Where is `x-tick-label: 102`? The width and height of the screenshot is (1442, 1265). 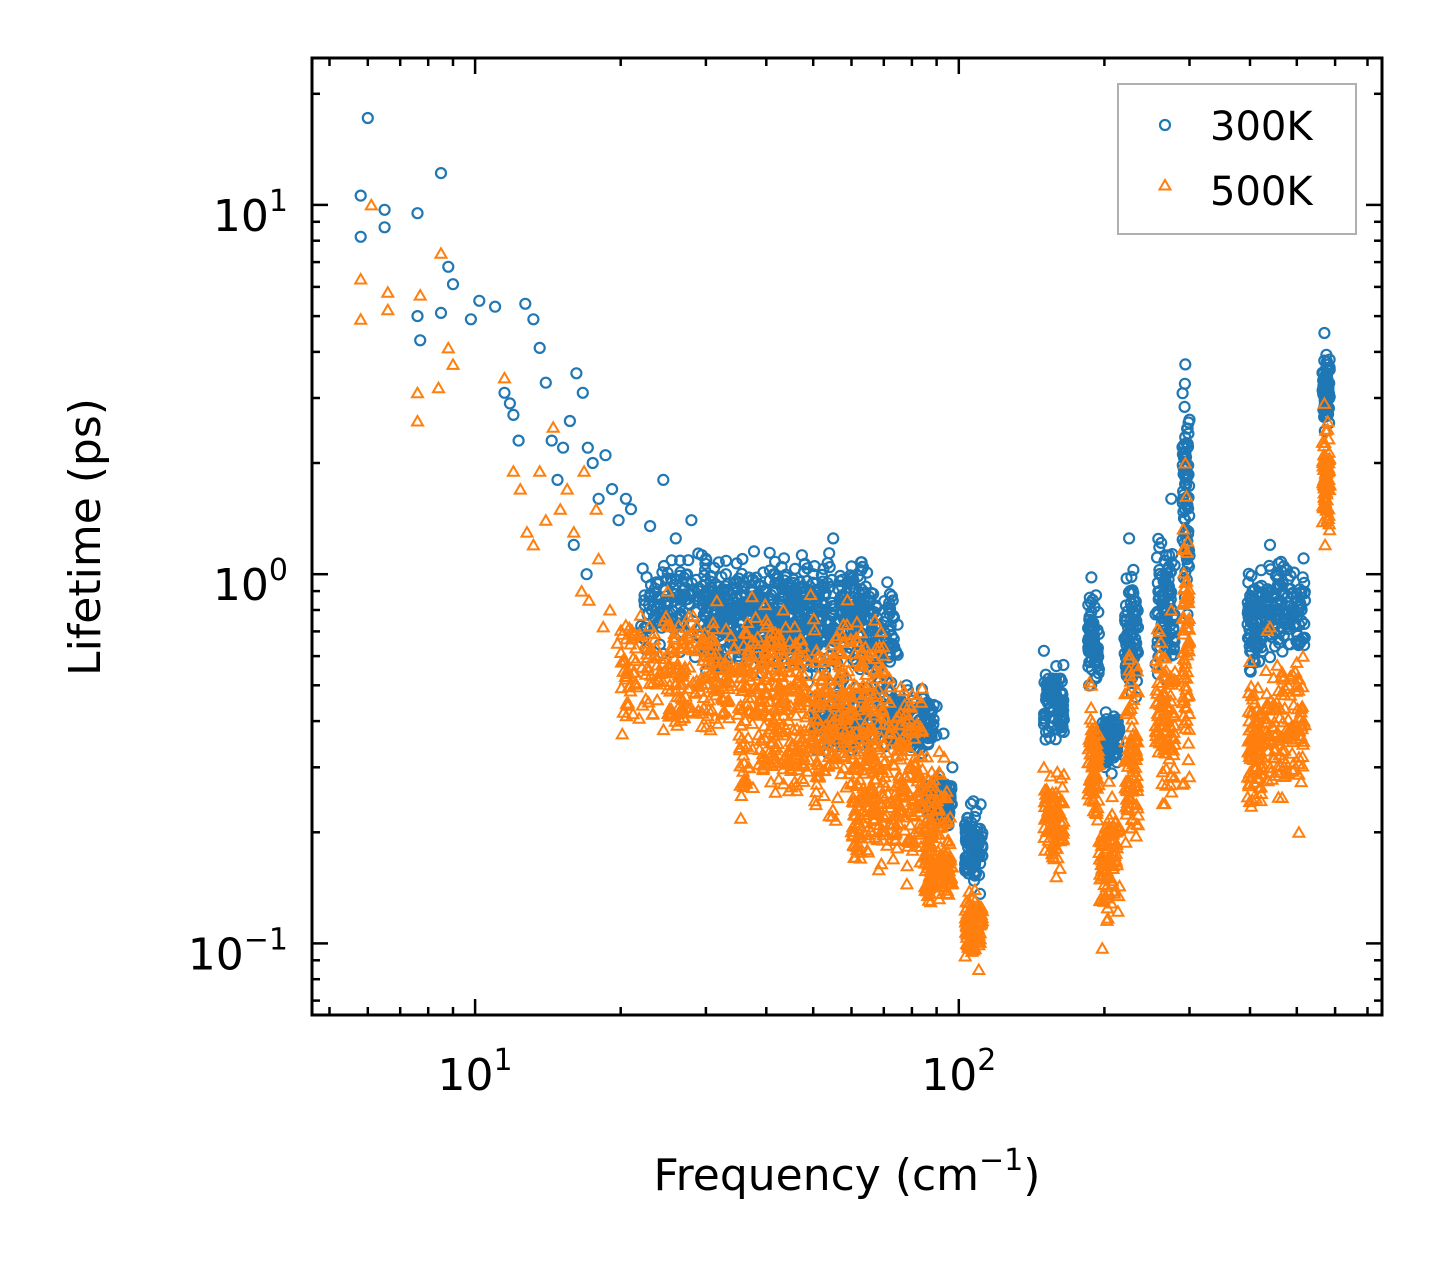
x-tick-label: 102 is located at coordinates (958, 1072).